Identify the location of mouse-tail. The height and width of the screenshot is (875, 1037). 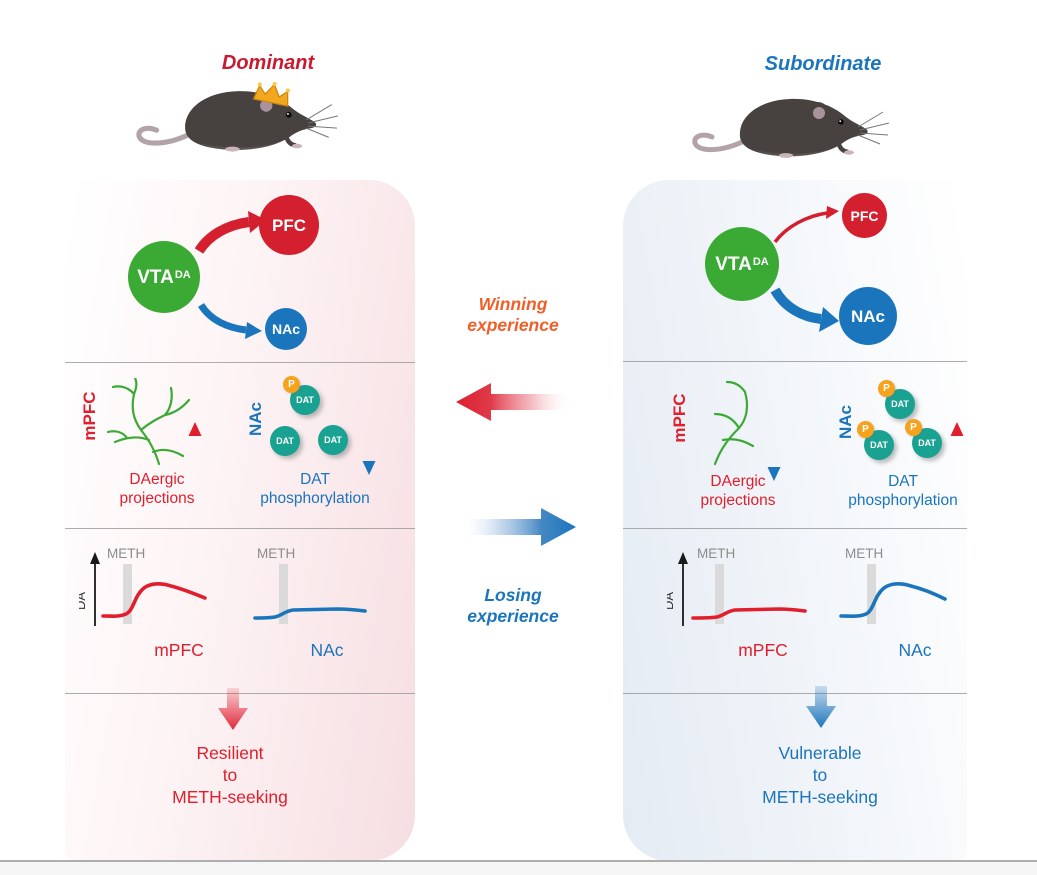
(163, 135).